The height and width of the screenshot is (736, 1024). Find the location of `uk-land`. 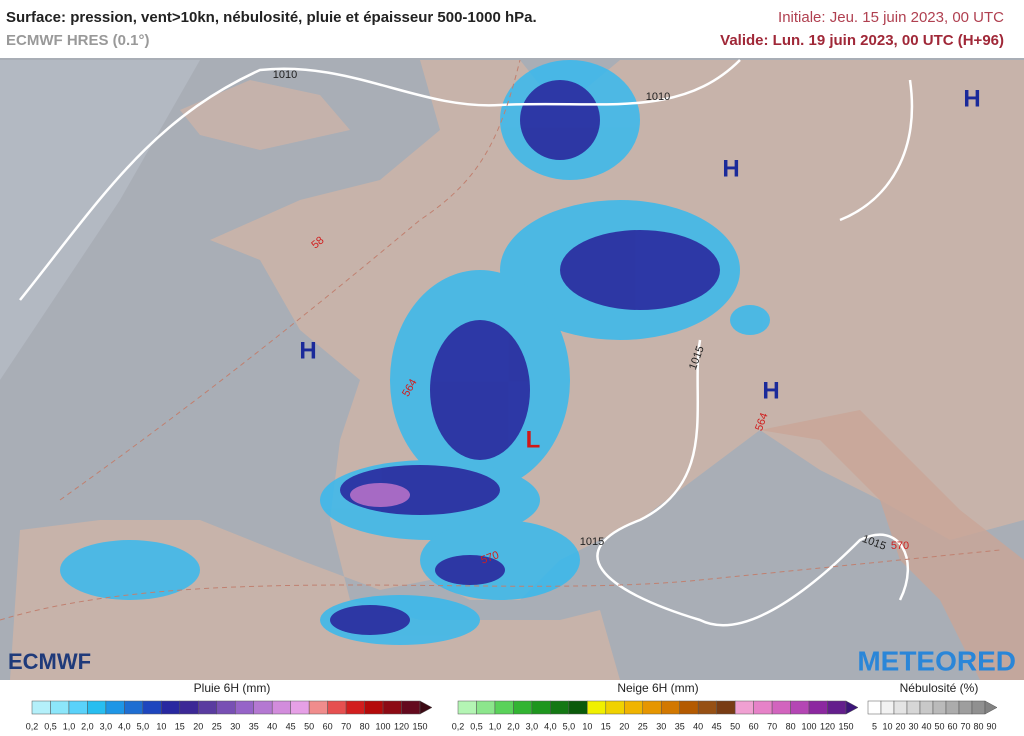

uk-land is located at coordinates (265, 115).